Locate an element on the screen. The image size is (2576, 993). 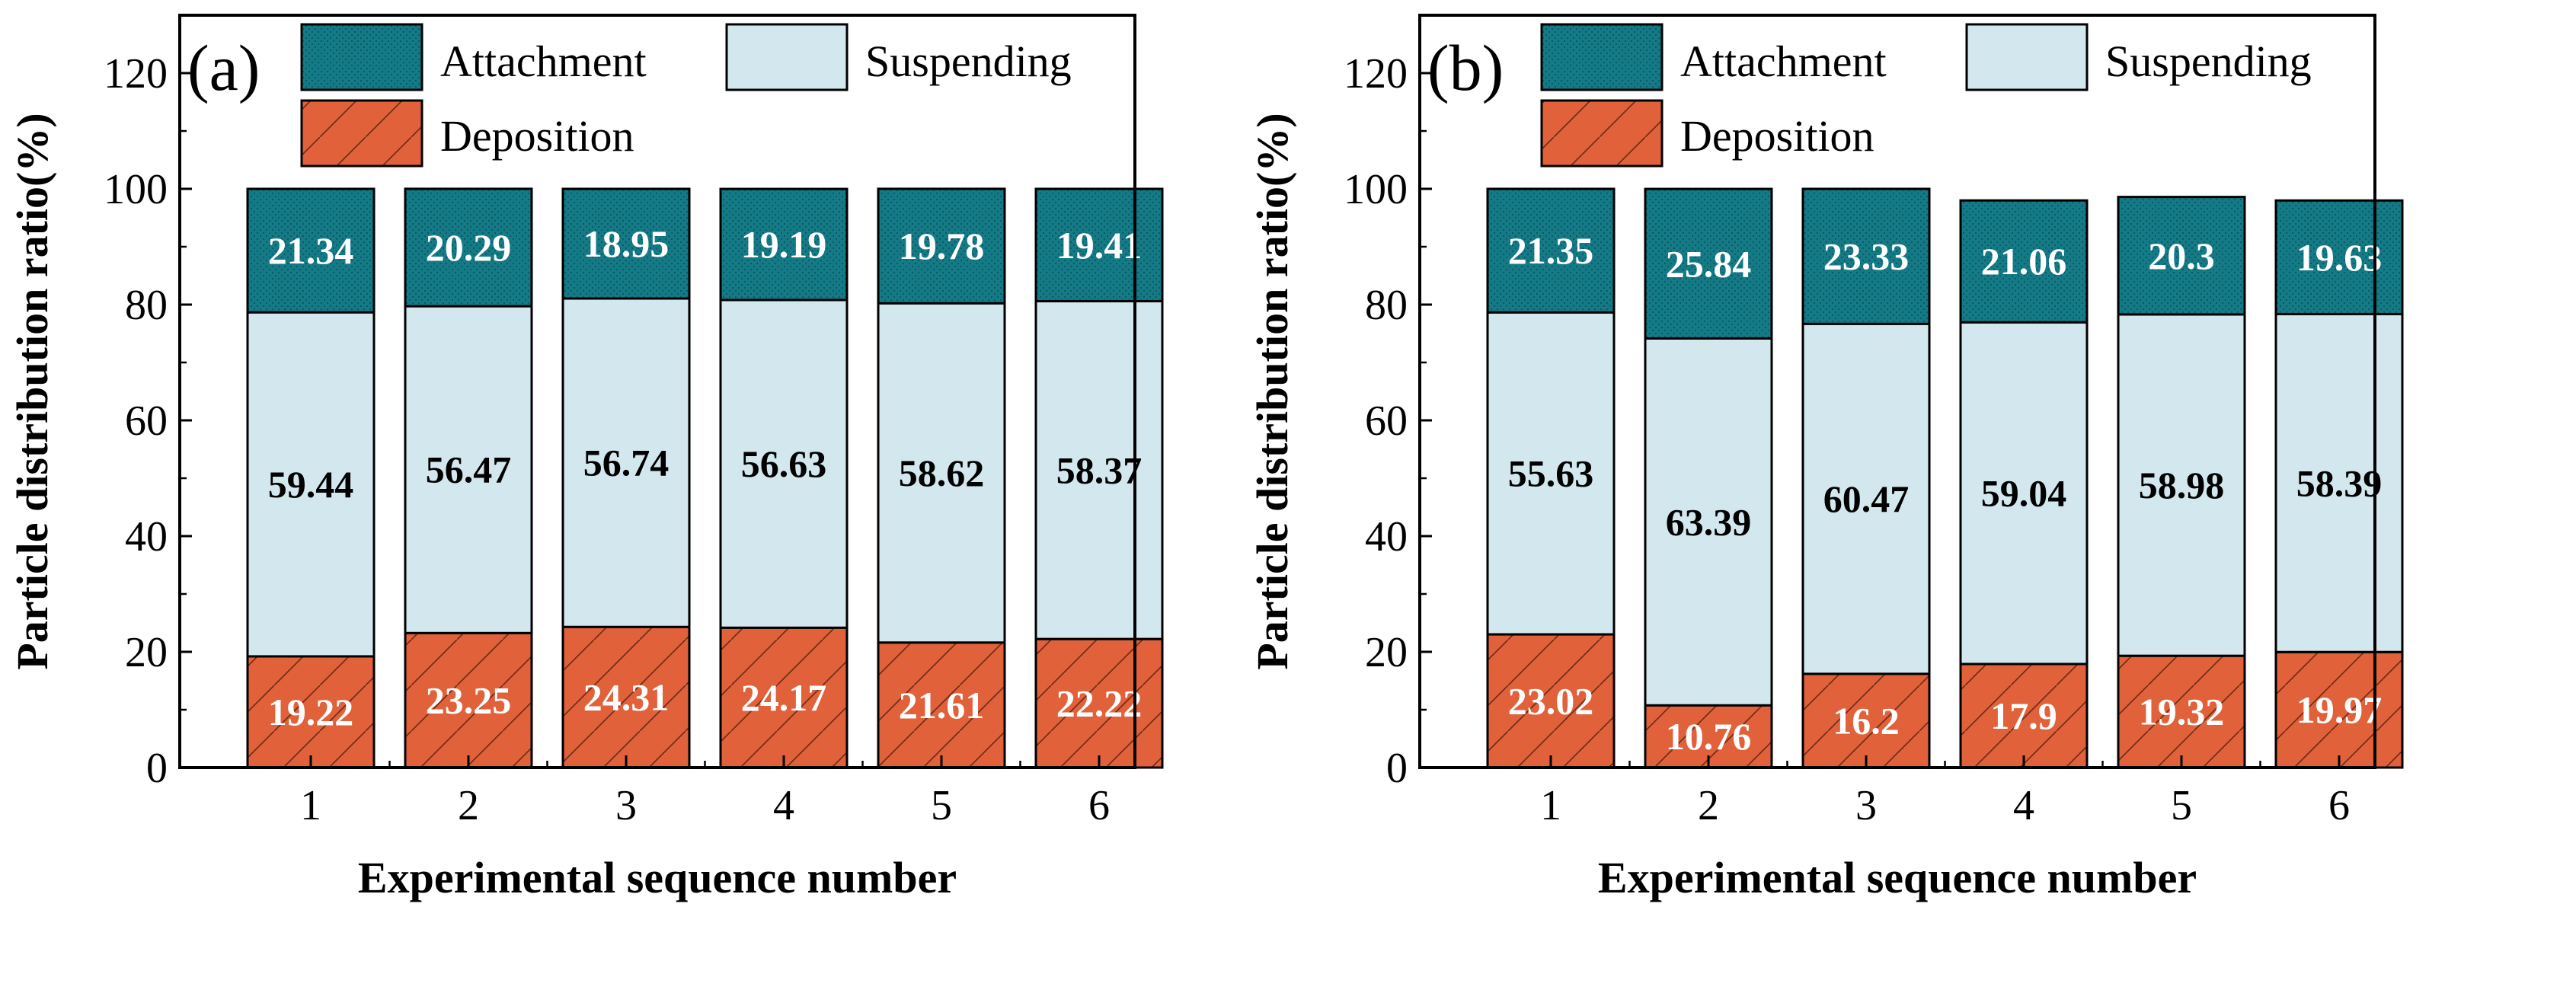
panel-b-x-tick-label: 2 is located at coordinates (1708, 805).